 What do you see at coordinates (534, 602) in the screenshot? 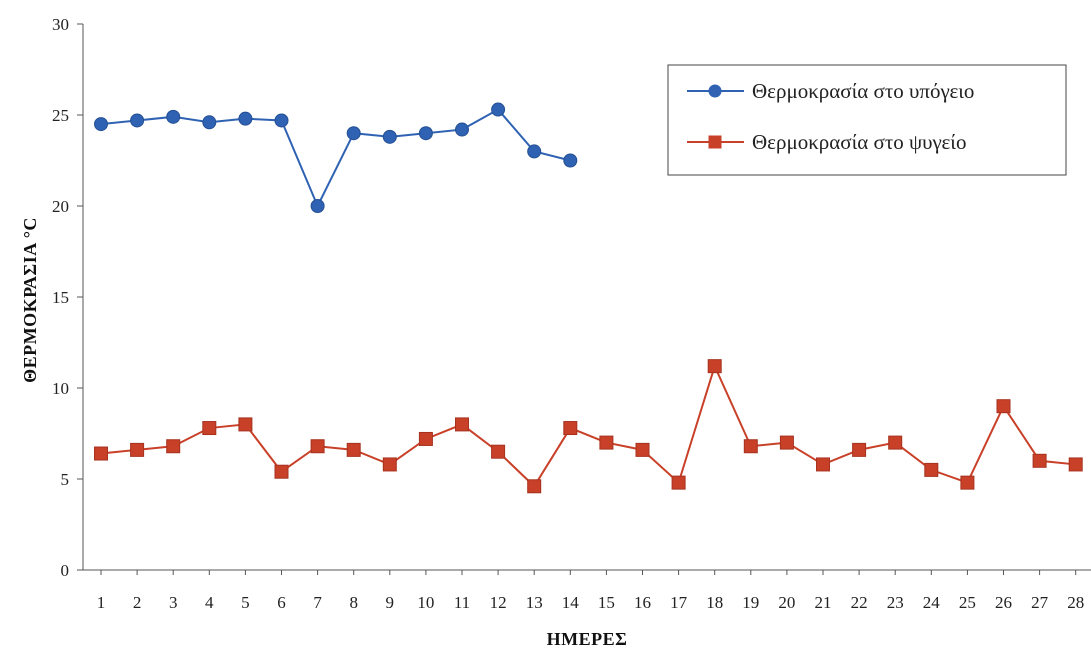
I see `x-tick-label: 13` at bounding box center [534, 602].